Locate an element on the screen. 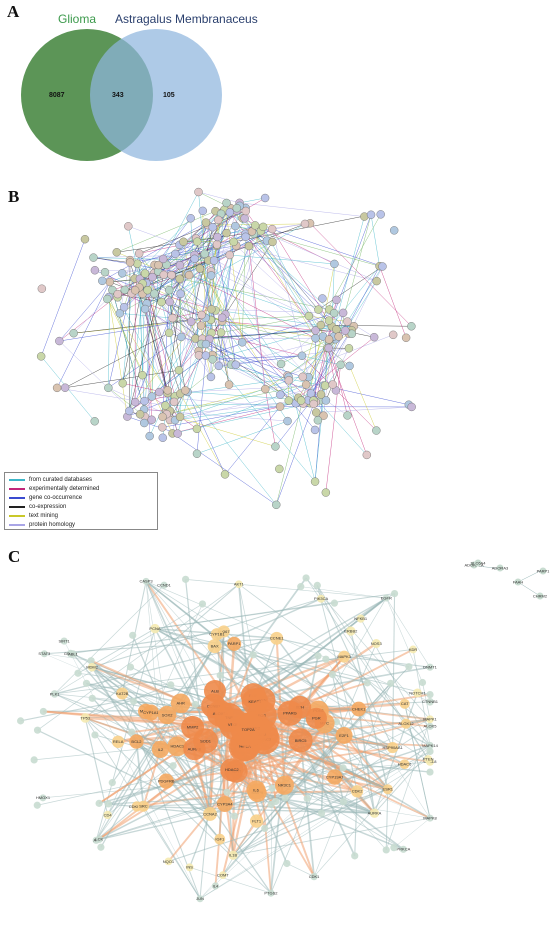 This screenshot has height=942, width=550. ppi-node-label: AHR is located at coordinates (180, 703).